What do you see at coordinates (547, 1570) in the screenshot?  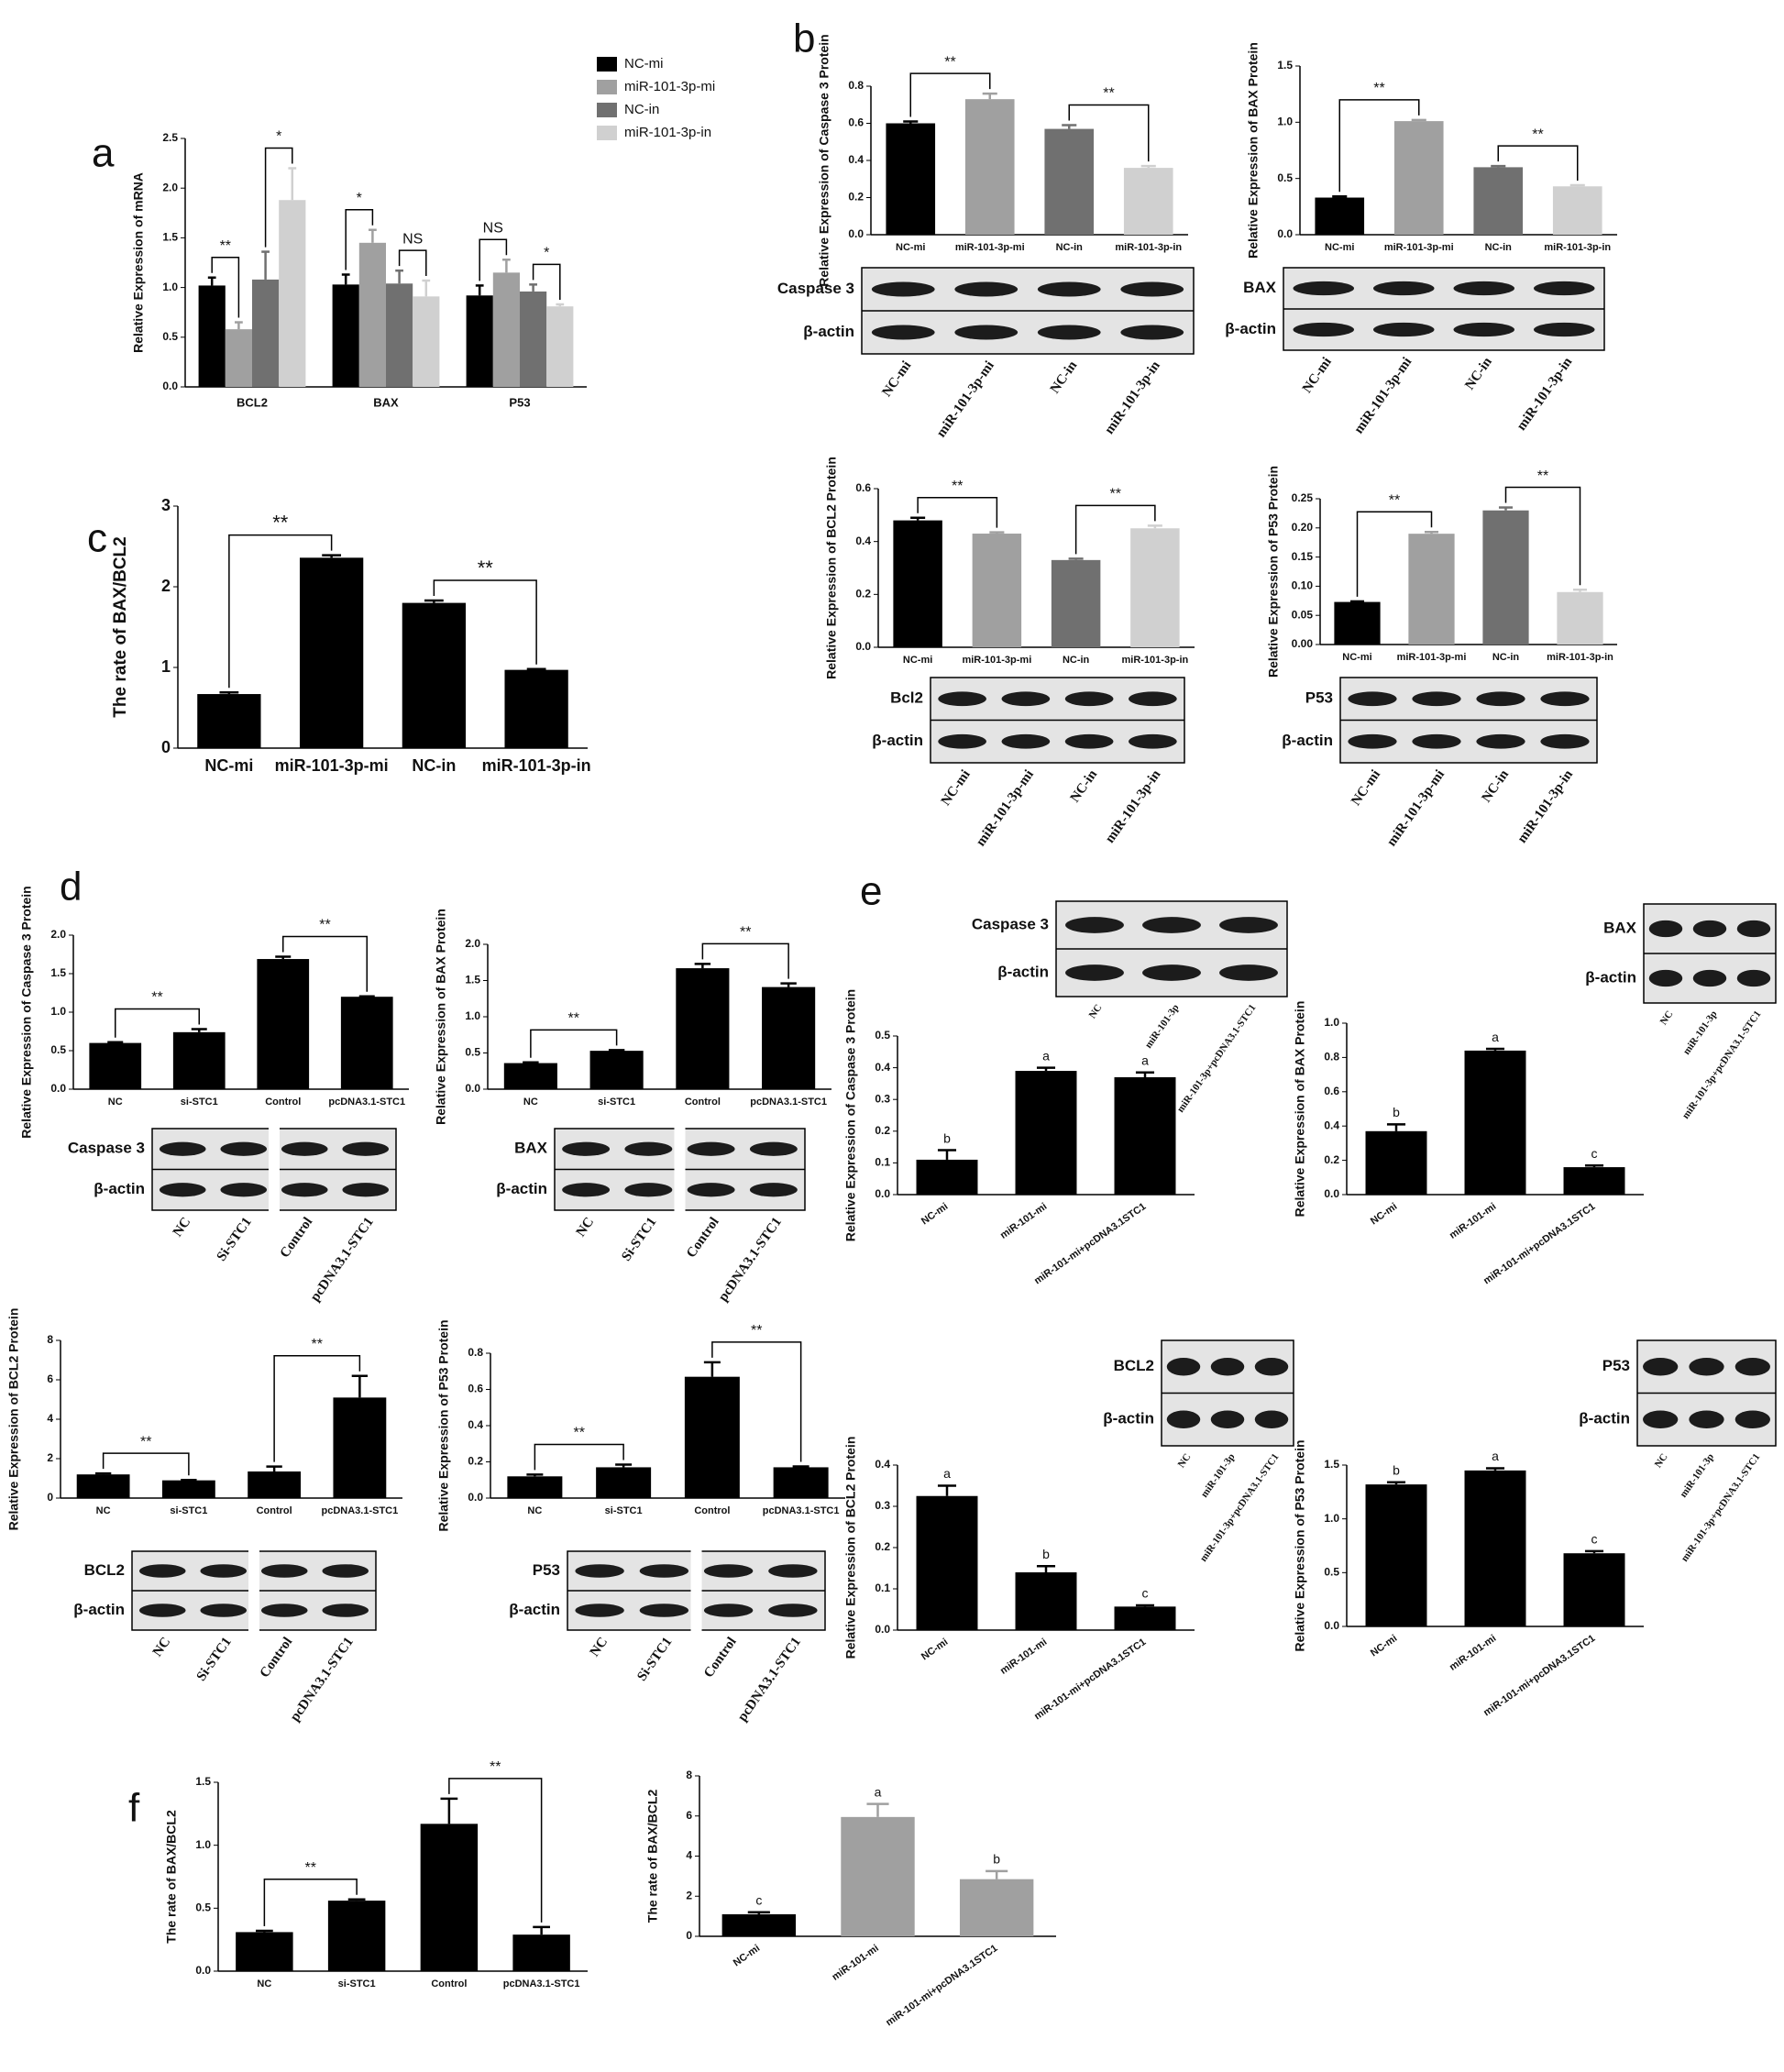 I see `blot-row-label: P53` at bounding box center [547, 1570].